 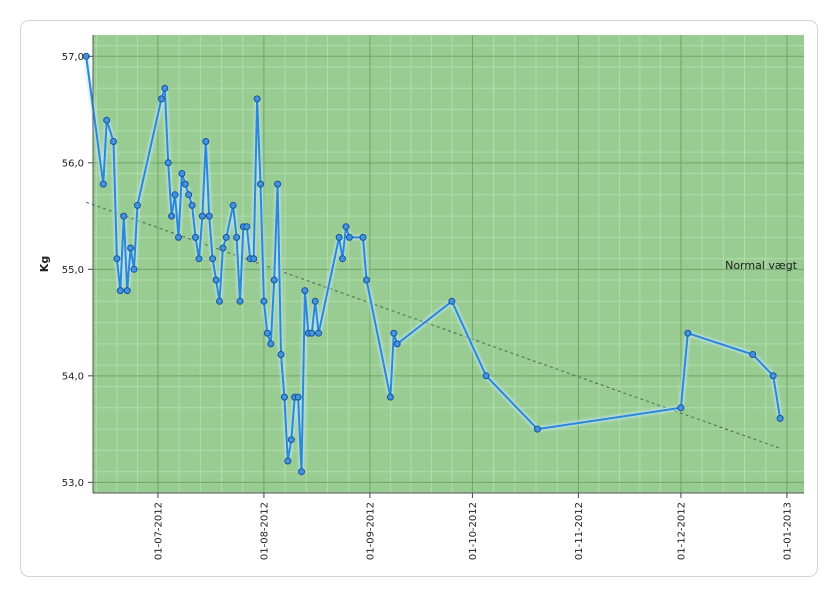 What do you see at coordinates (158, 531) in the screenshot?
I see `x-tick-label: 01-07-2012` at bounding box center [158, 531].